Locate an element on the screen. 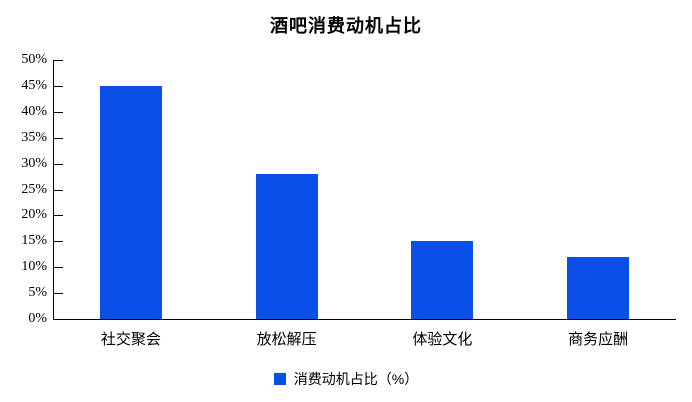 This screenshot has width=692, height=402. x-axis-label: 社交聚会 is located at coordinates (130, 339).